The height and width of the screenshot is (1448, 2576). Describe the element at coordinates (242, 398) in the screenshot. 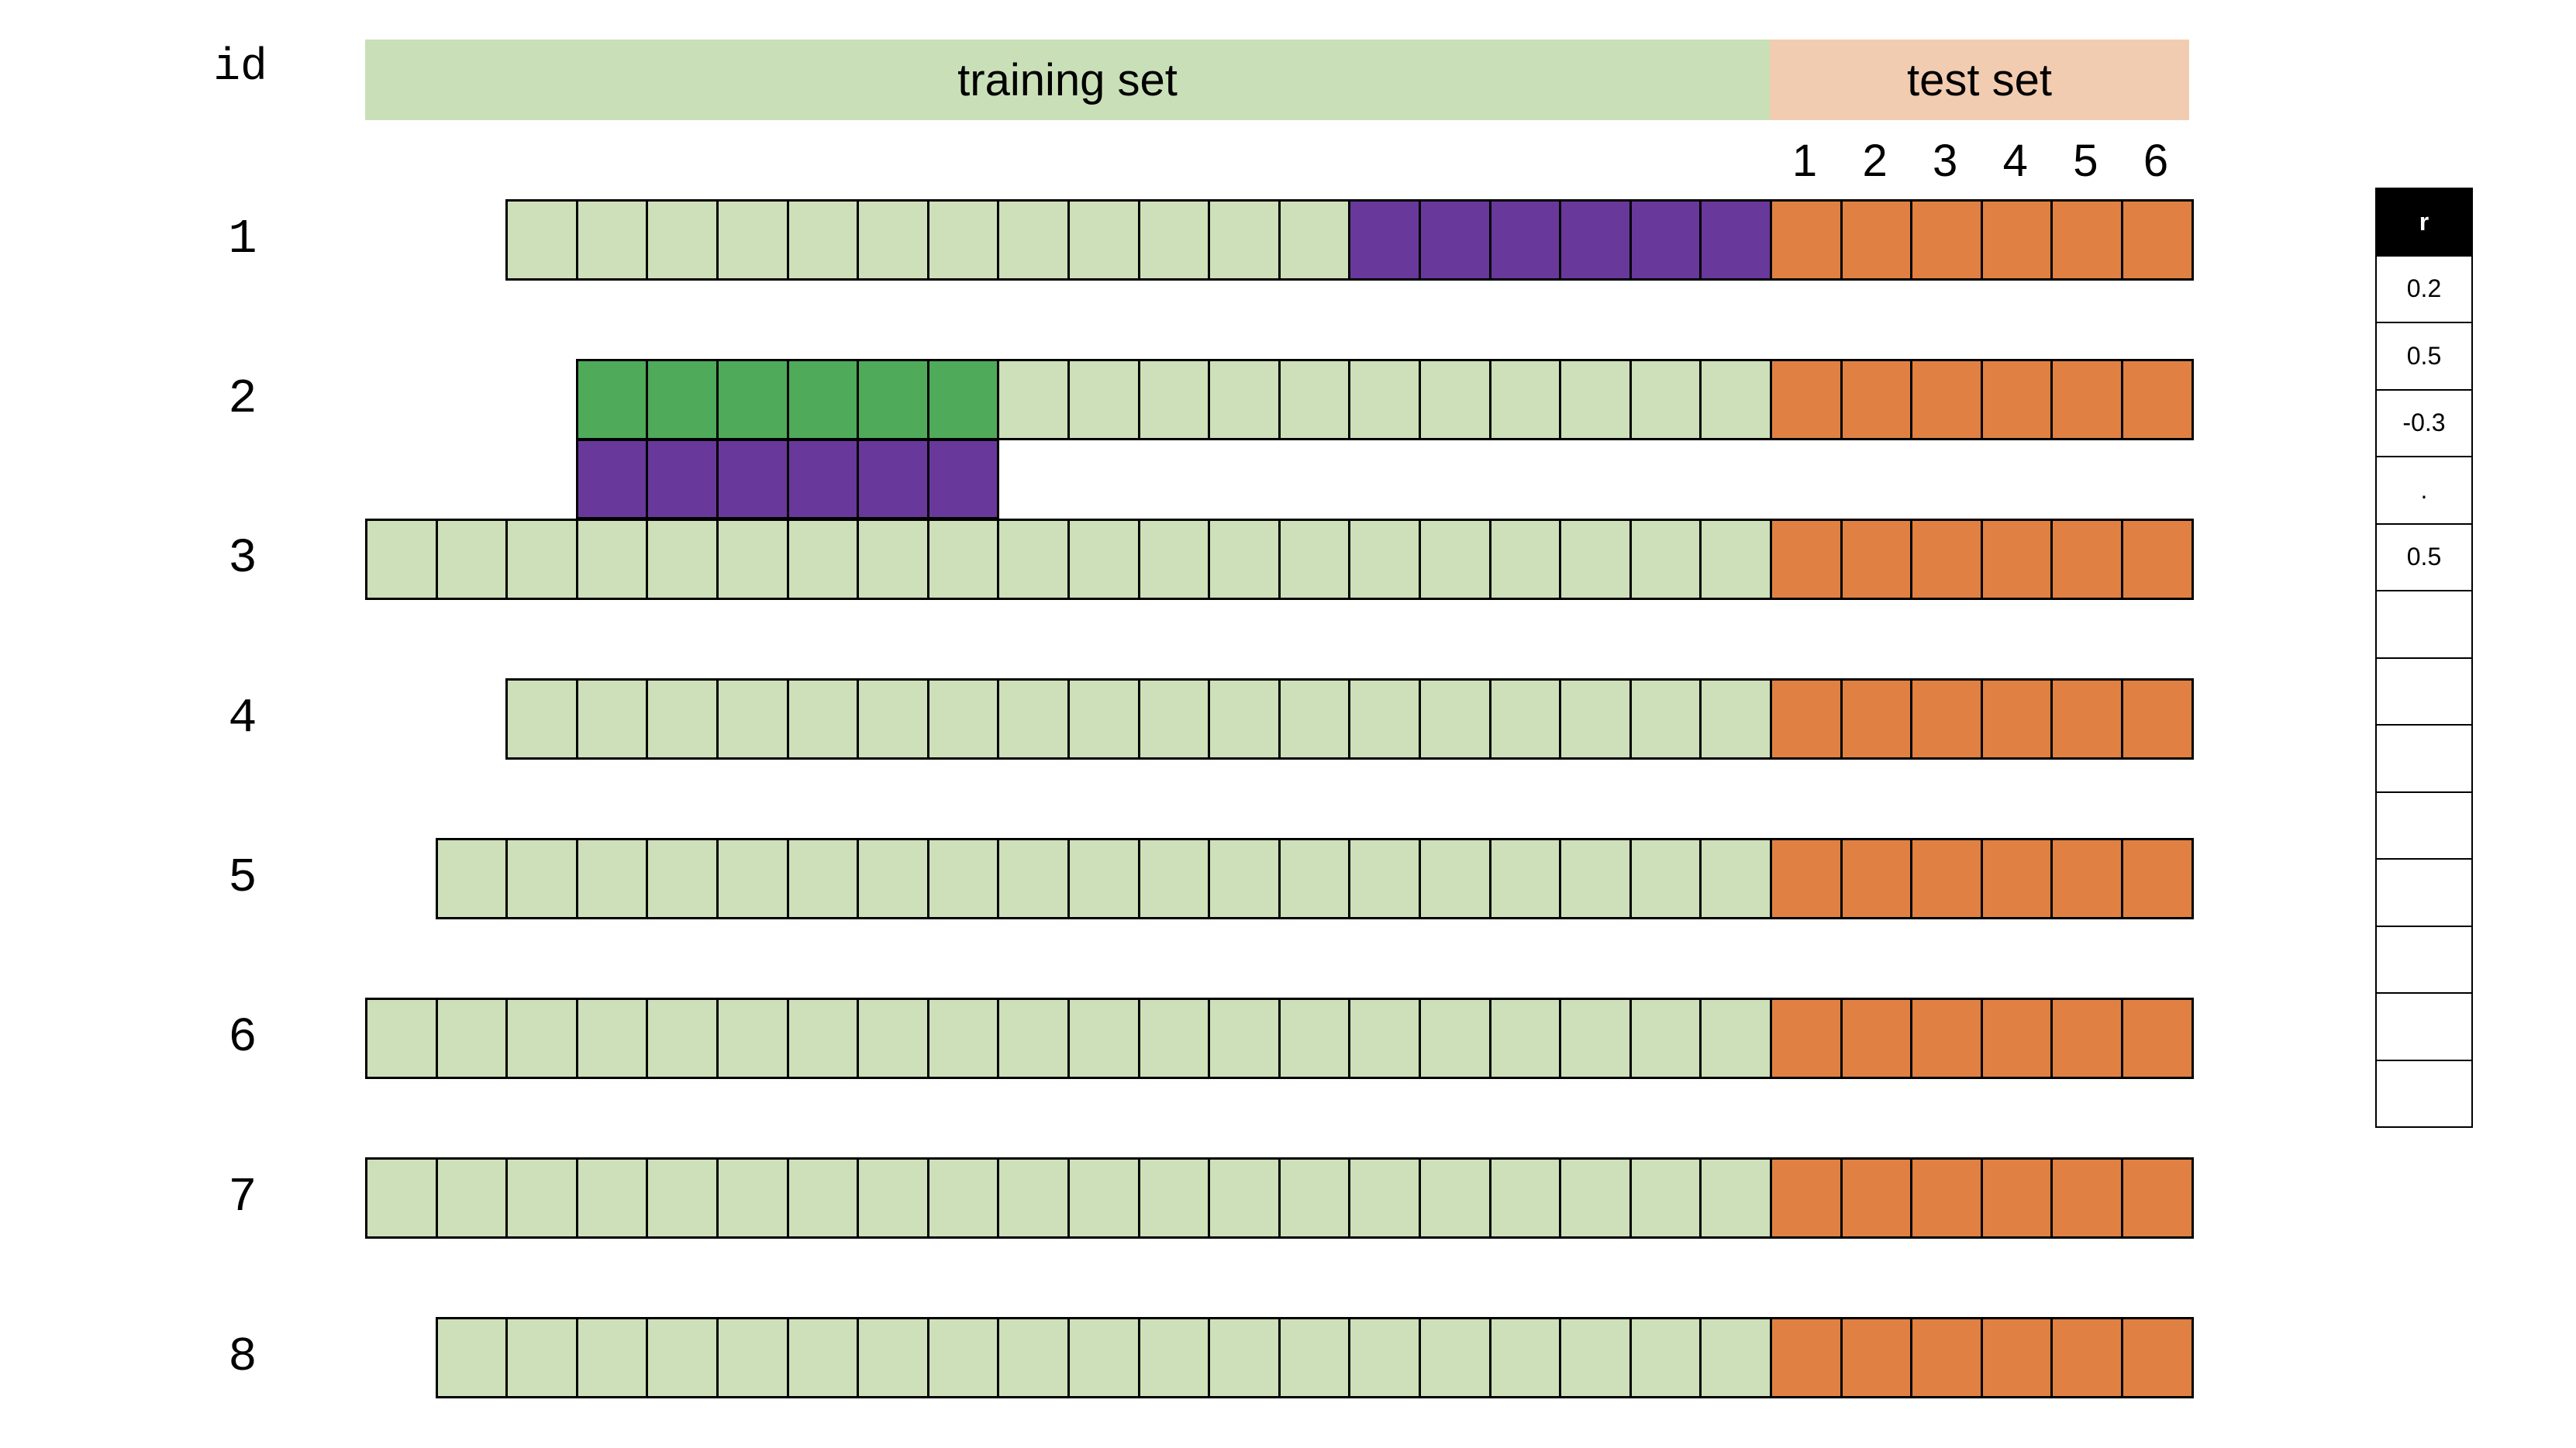

I see `row-id: 2` at that location.